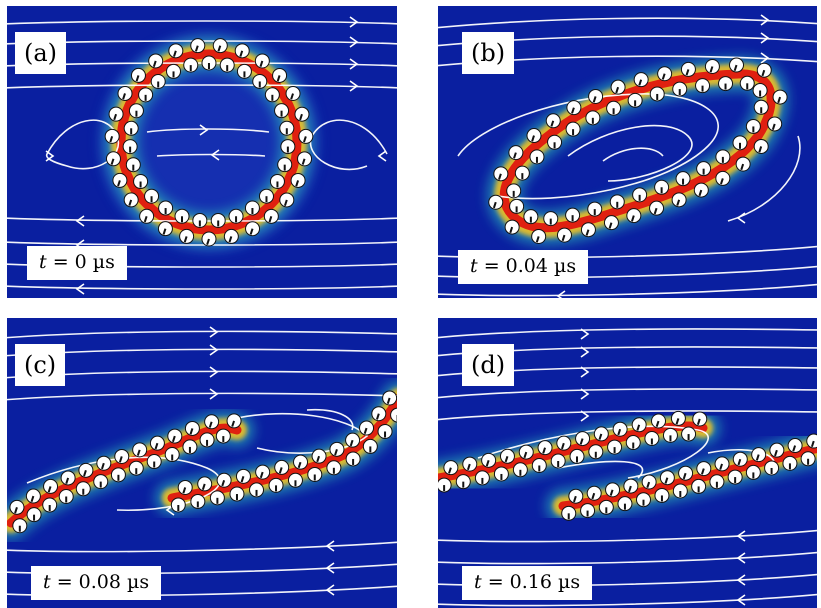 Image resolution: width=821 pixels, height=608 pixels. I want to click on time-variable-c: t, so click(47, 582).